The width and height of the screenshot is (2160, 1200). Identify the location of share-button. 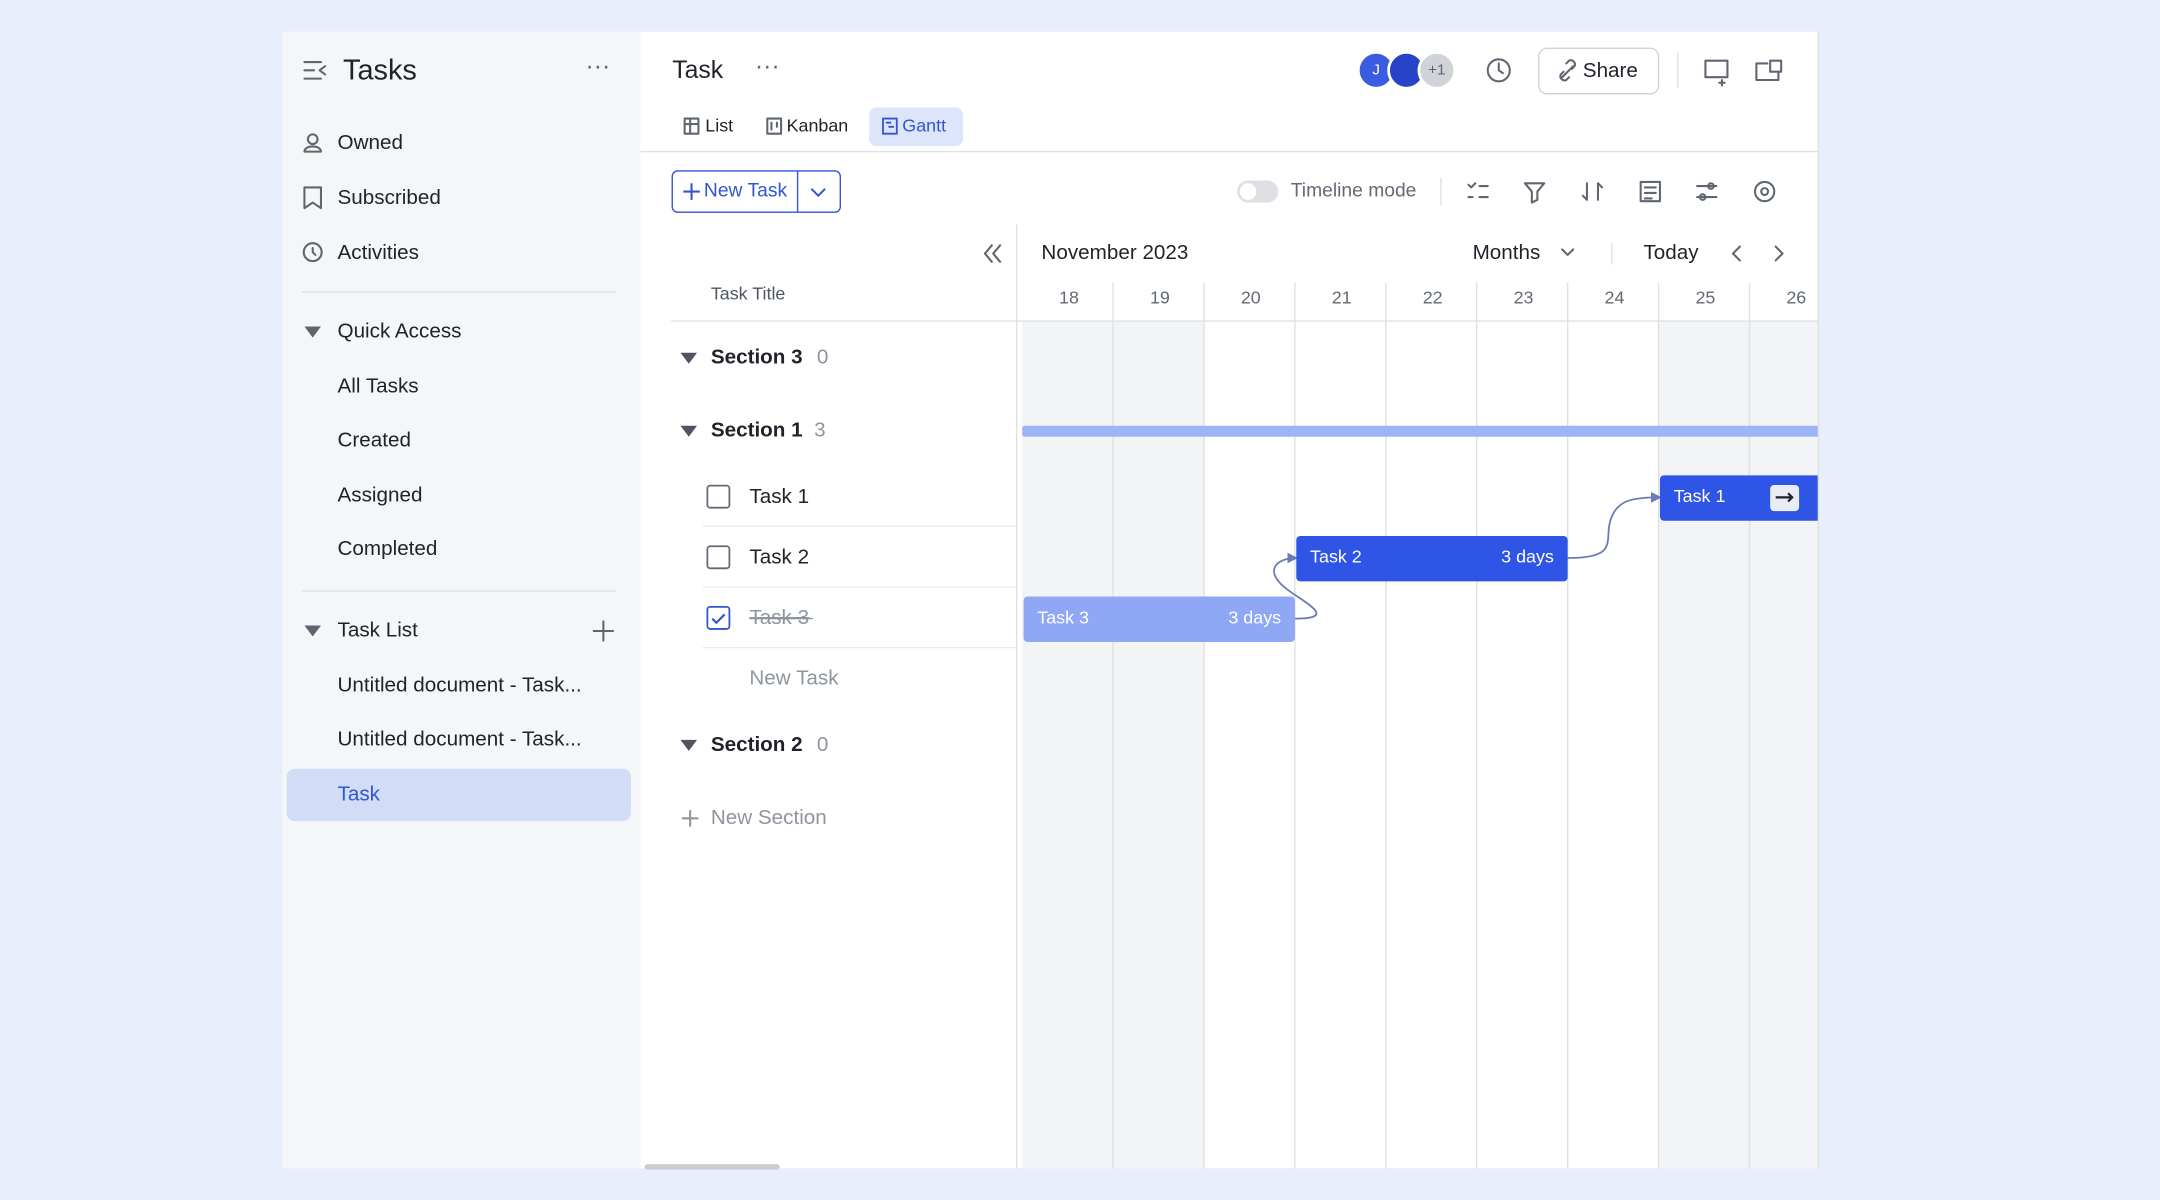
(1599, 71).